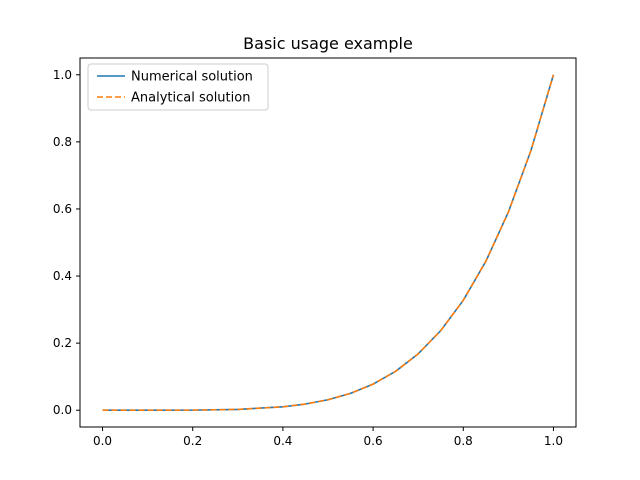  I want to click on x-tick-label: 1.0, so click(553, 441).